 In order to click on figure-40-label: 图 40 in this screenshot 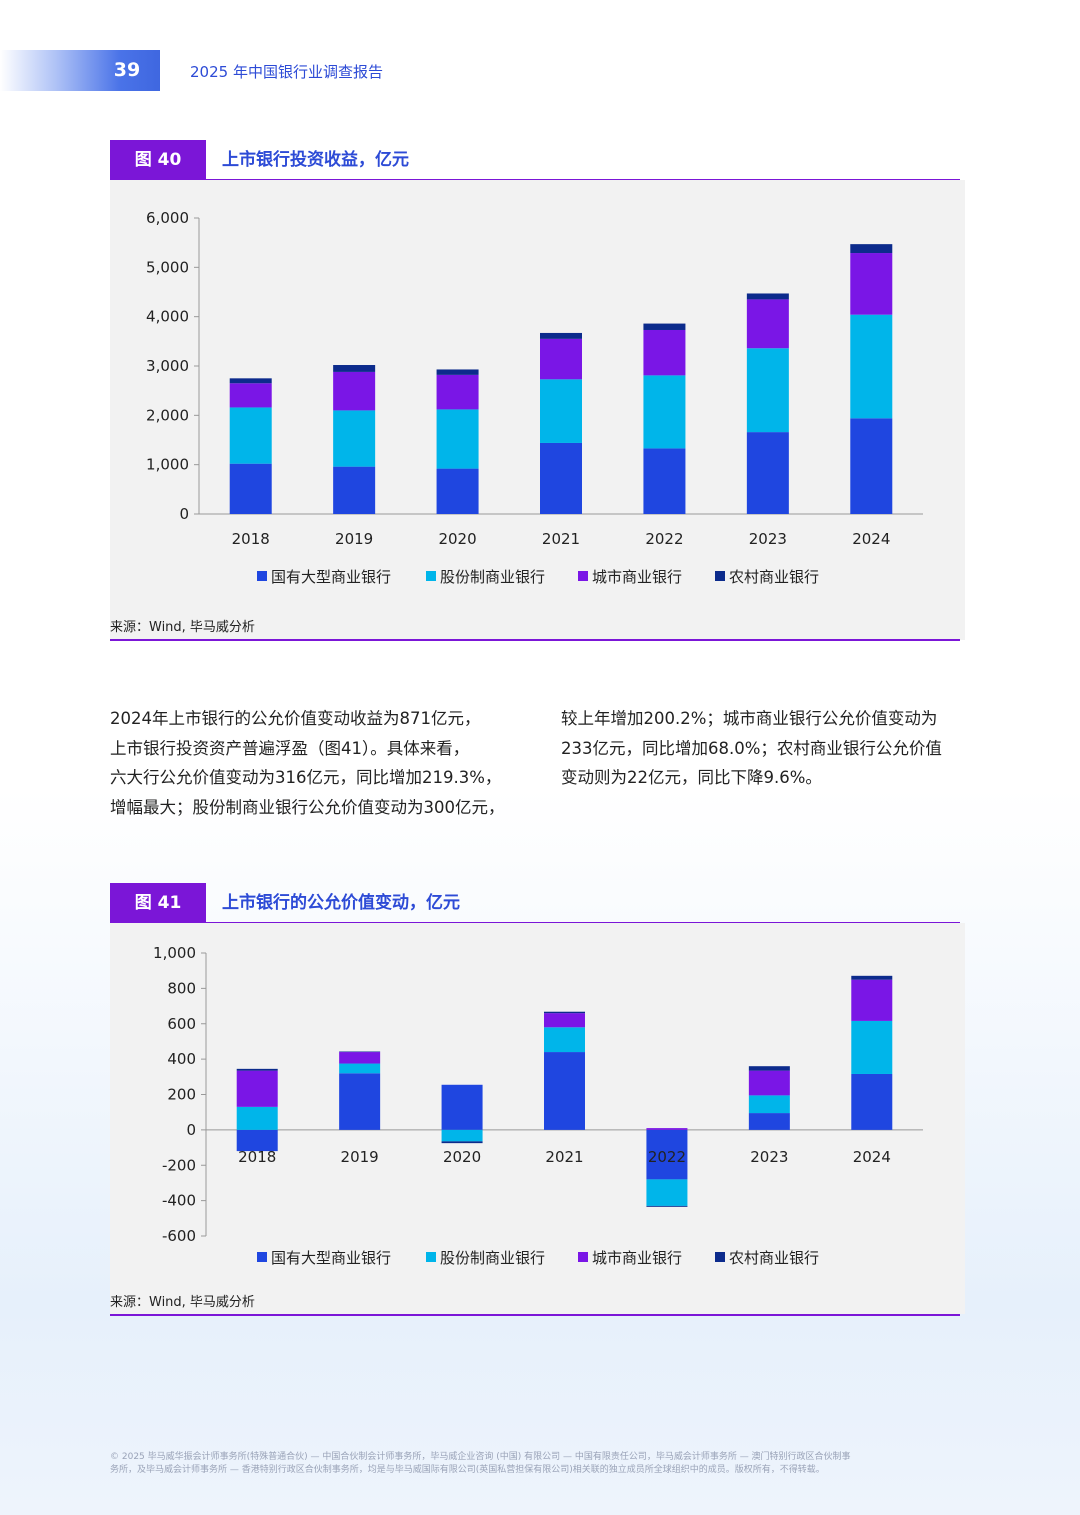, I will do `click(158, 160)`.